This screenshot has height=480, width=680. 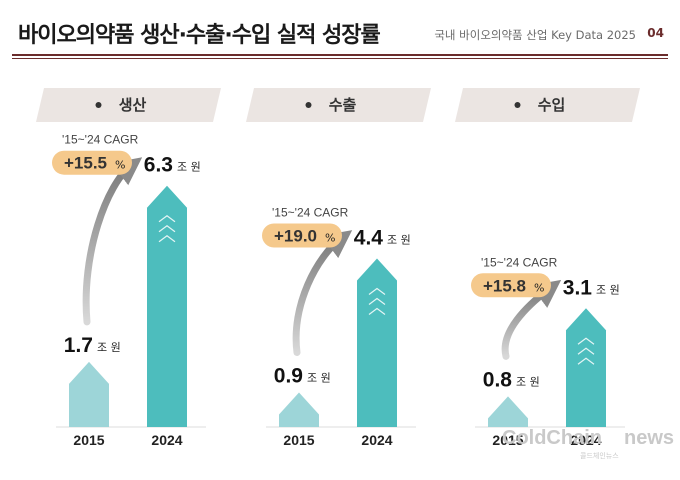 I want to click on watermark-suffix: news, so click(x=649, y=438).